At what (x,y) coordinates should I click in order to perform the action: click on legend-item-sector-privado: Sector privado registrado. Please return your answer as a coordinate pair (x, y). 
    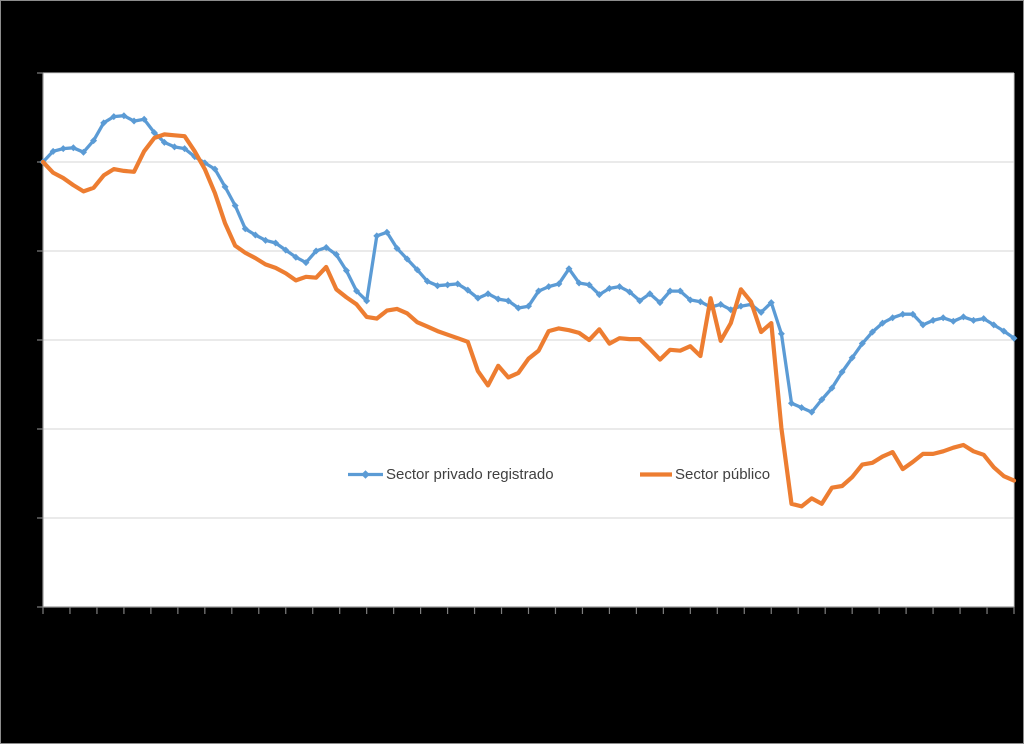
    Looking at the image, I should click on (450, 474).